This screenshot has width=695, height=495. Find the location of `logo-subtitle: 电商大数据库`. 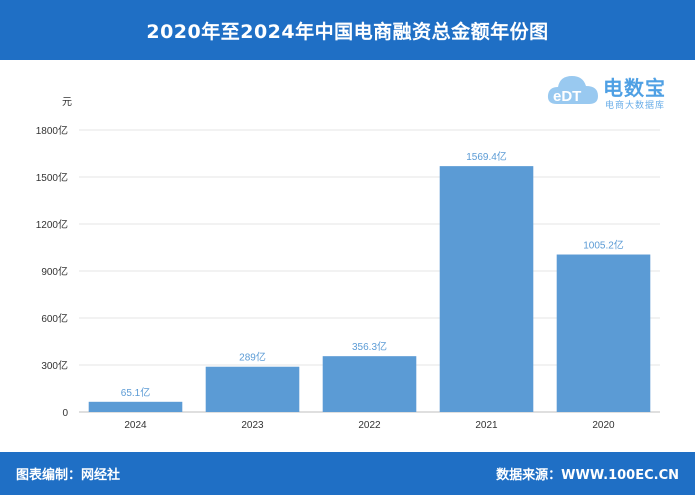

logo-subtitle: 电商大数据库 is located at coordinates (635, 106).